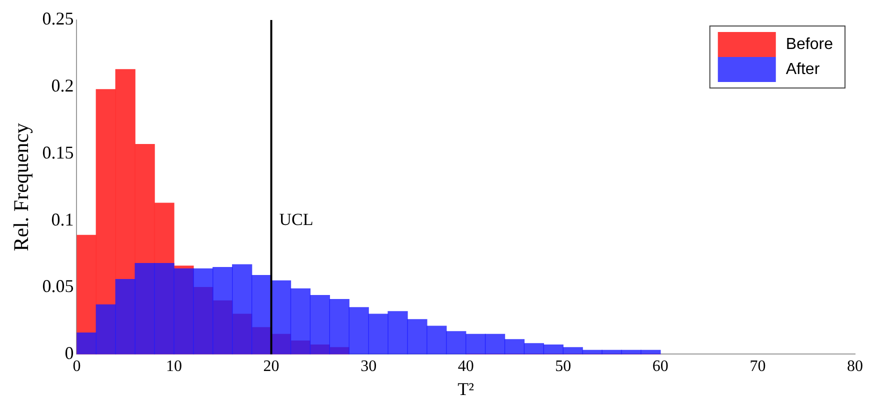  Describe the element at coordinates (803, 69) in the screenshot. I see `legend-label: After` at that location.